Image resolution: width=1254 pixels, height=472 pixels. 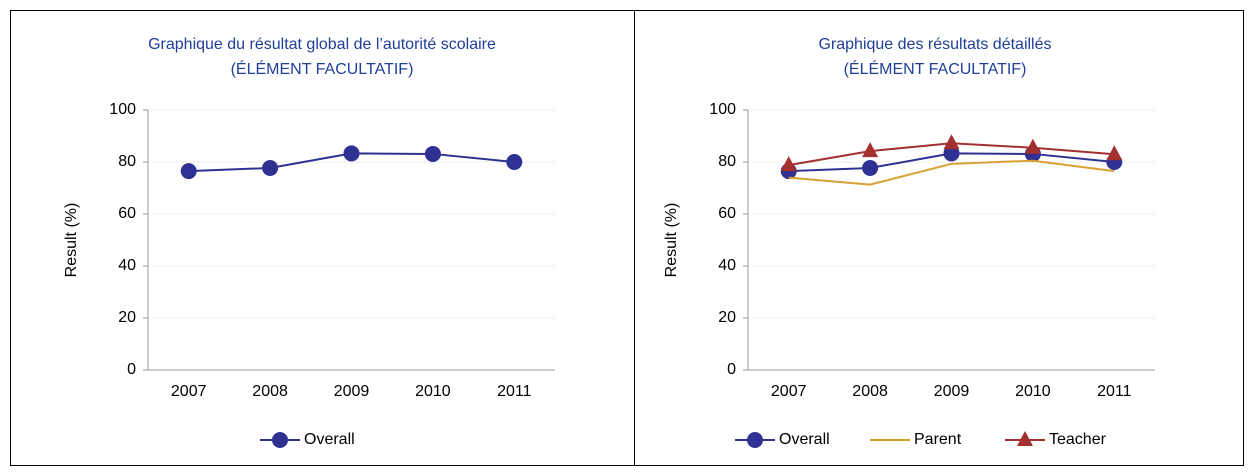 I want to click on legend-label: Parent, so click(x=938, y=439).